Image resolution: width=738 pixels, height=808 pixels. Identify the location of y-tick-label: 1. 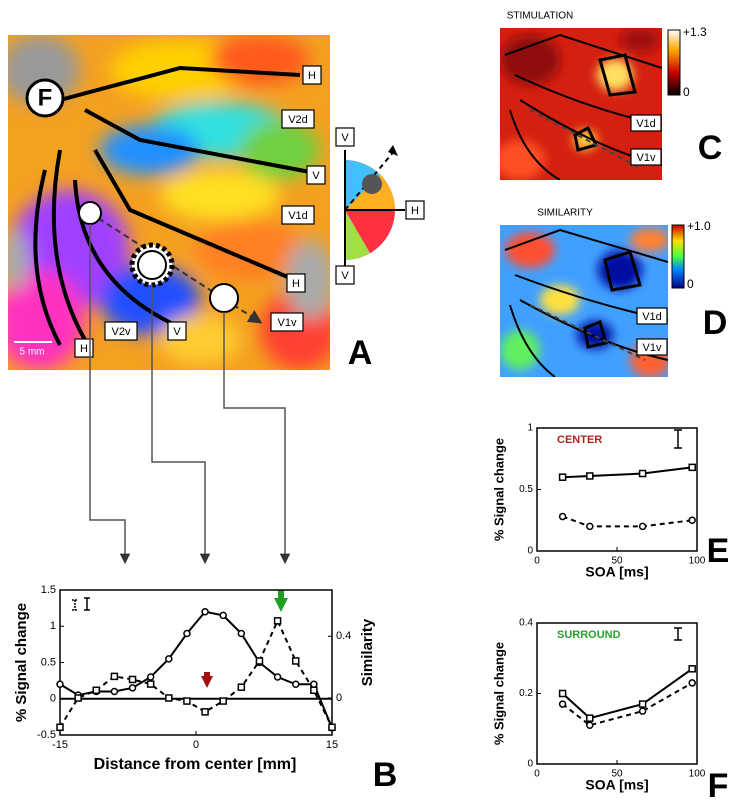
(530, 428).